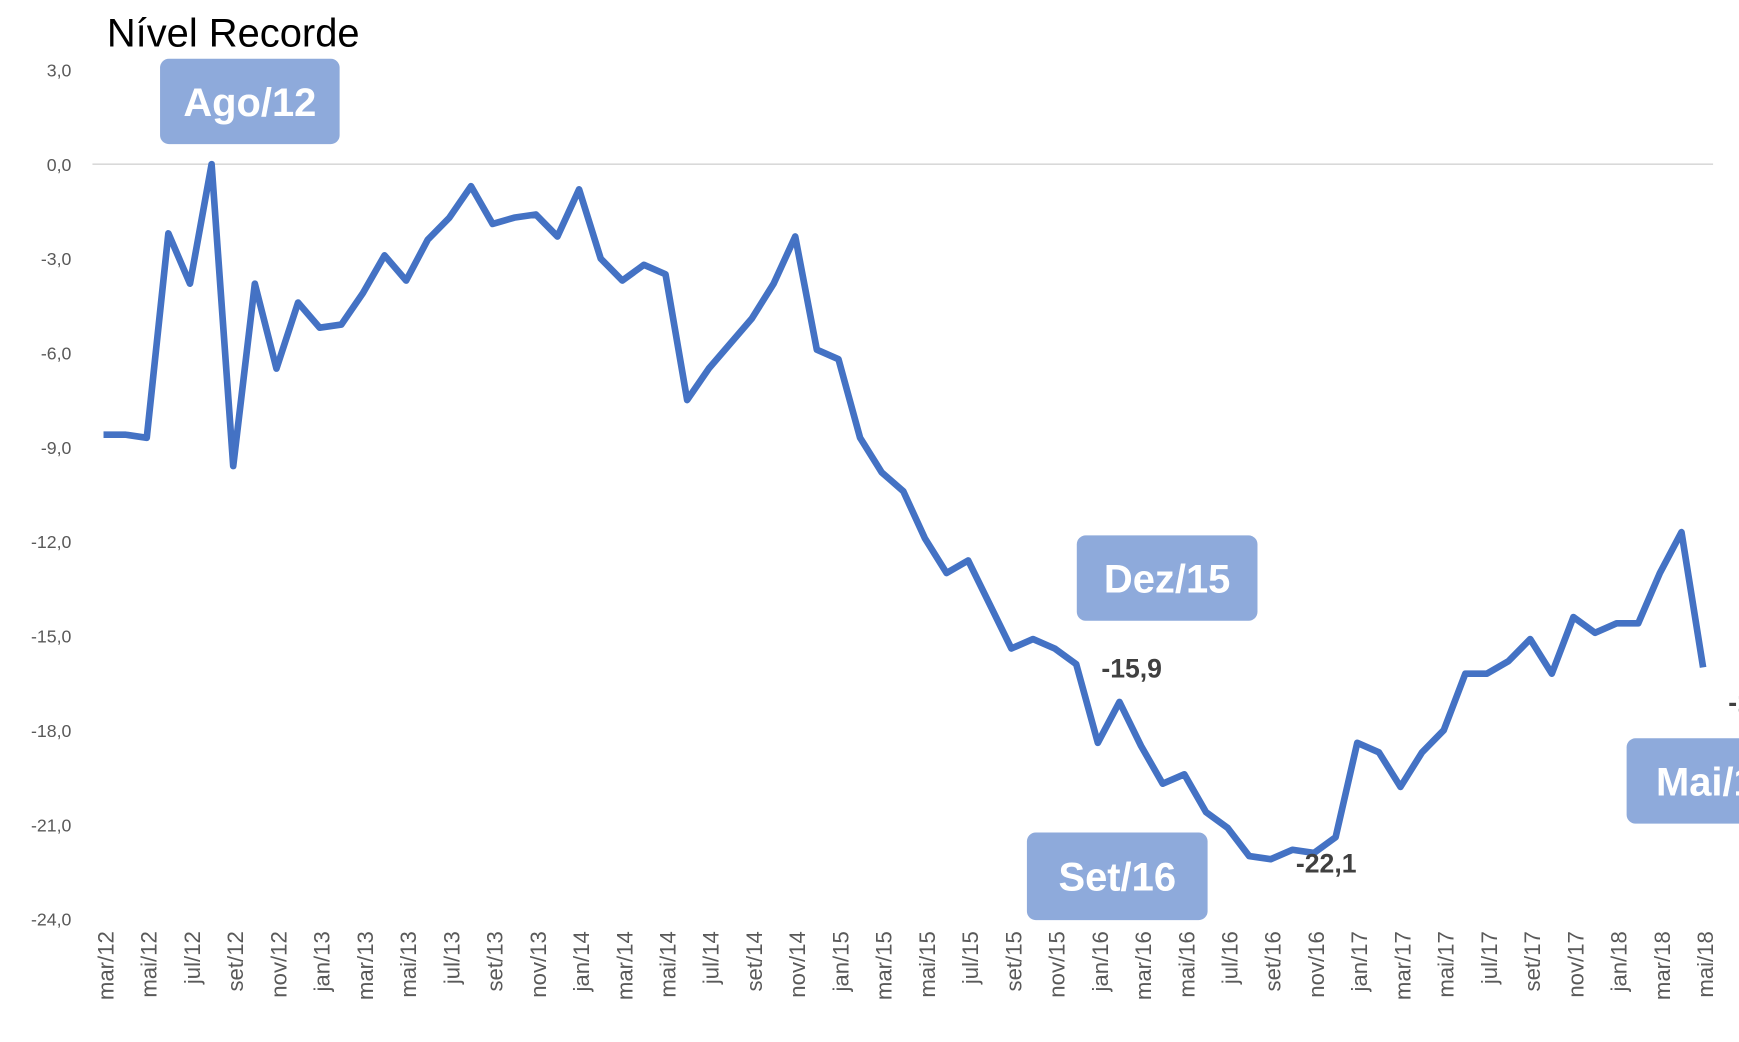 The height and width of the screenshot is (1042, 1739). What do you see at coordinates (56, 259) in the screenshot?
I see `y-tick-label: -3,0` at bounding box center [56, 259].